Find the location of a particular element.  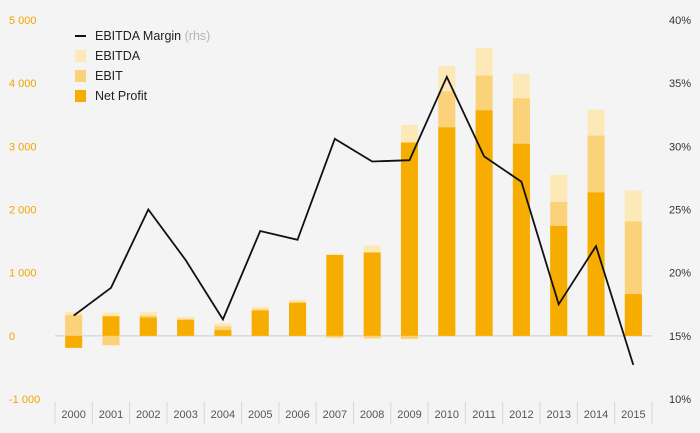

legend-swatch-ebitda is located at coordinates (80, 56).